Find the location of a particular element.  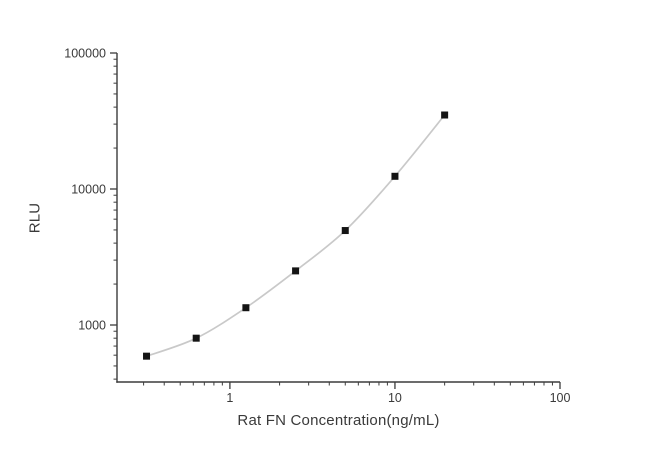

x-axis-title: Rat FN Concentration(ng/mL) is located at coordinates (338, 420).